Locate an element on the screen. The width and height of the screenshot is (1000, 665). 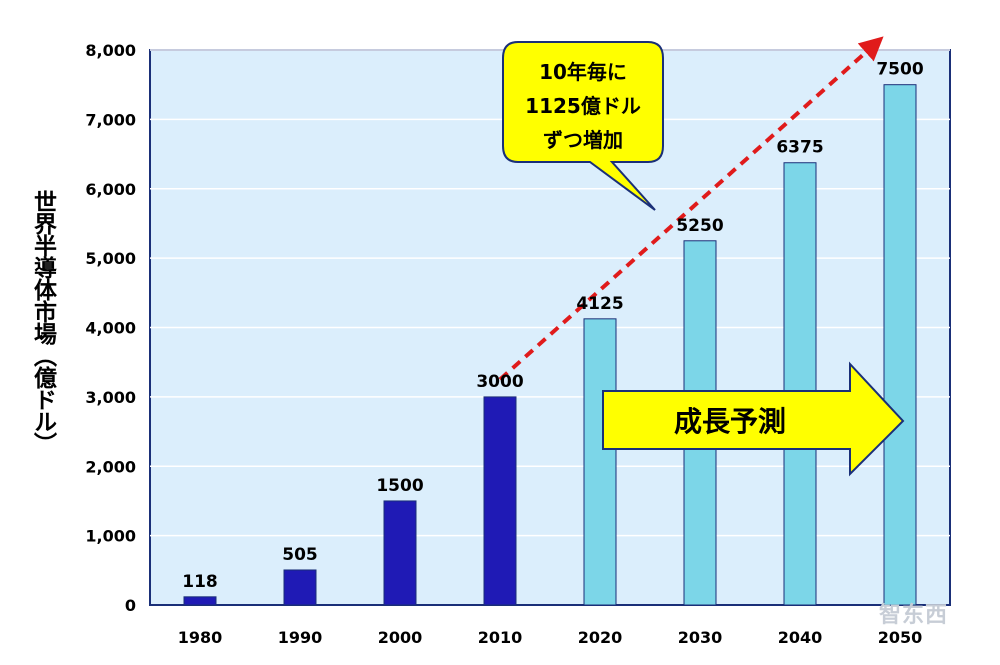
forecast-arrow-shape is located at coordinates (753, 419).